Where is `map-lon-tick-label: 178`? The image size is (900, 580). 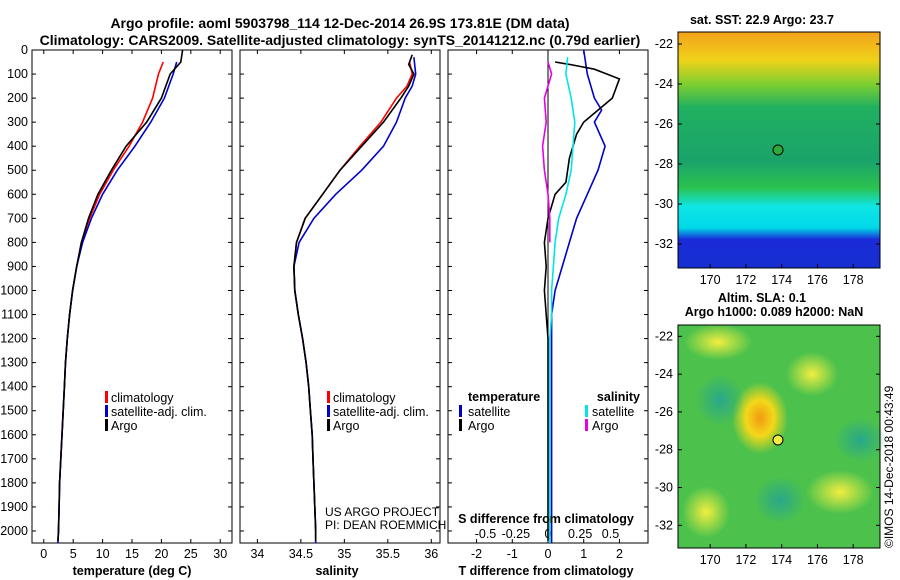 map-lon-tick-label: 178 is located at coordinates (853, 560).